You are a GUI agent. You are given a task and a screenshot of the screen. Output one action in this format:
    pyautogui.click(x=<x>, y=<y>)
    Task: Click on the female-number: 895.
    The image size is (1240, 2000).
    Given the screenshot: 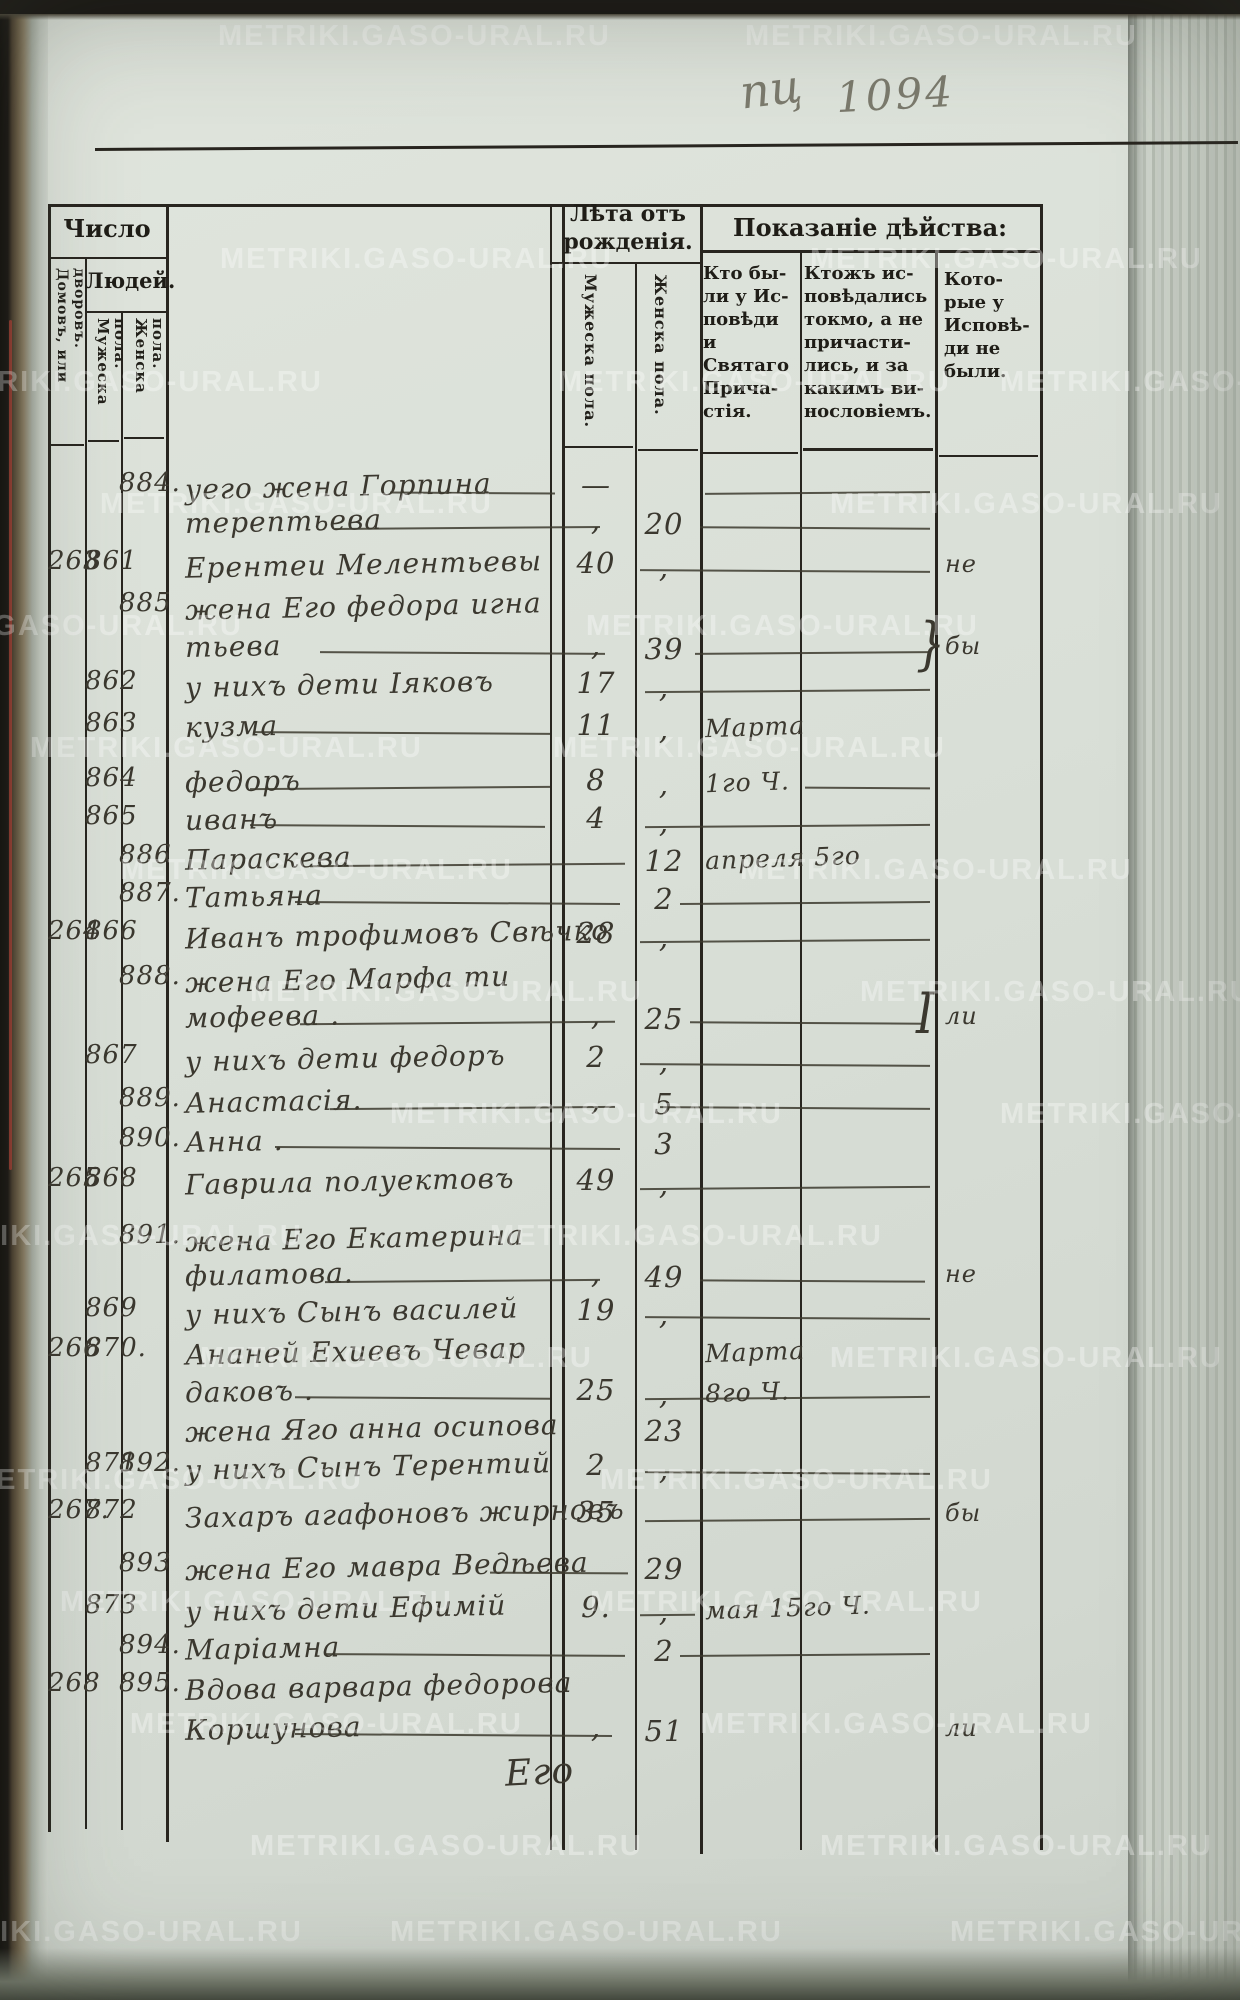 What is the action you would take?
    pyautogui.click(x=150, y=1683)
    